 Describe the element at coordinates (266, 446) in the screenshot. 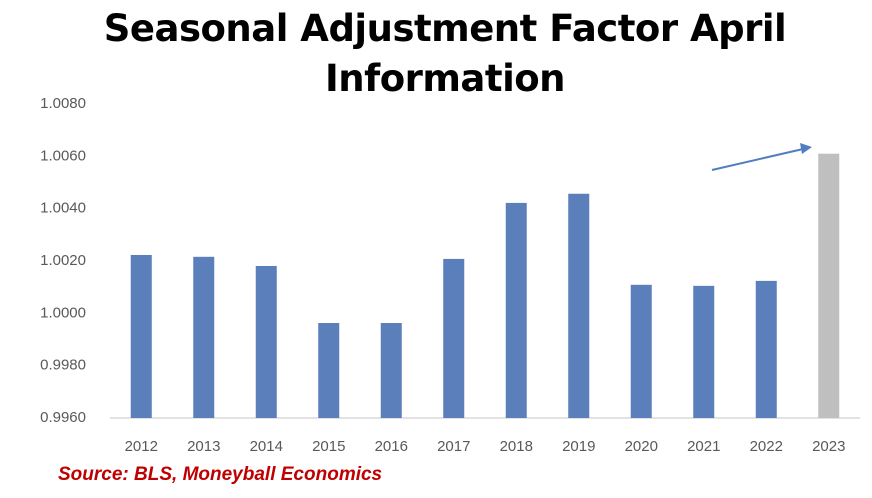

I see `x-tick-label: 2014` at that location.